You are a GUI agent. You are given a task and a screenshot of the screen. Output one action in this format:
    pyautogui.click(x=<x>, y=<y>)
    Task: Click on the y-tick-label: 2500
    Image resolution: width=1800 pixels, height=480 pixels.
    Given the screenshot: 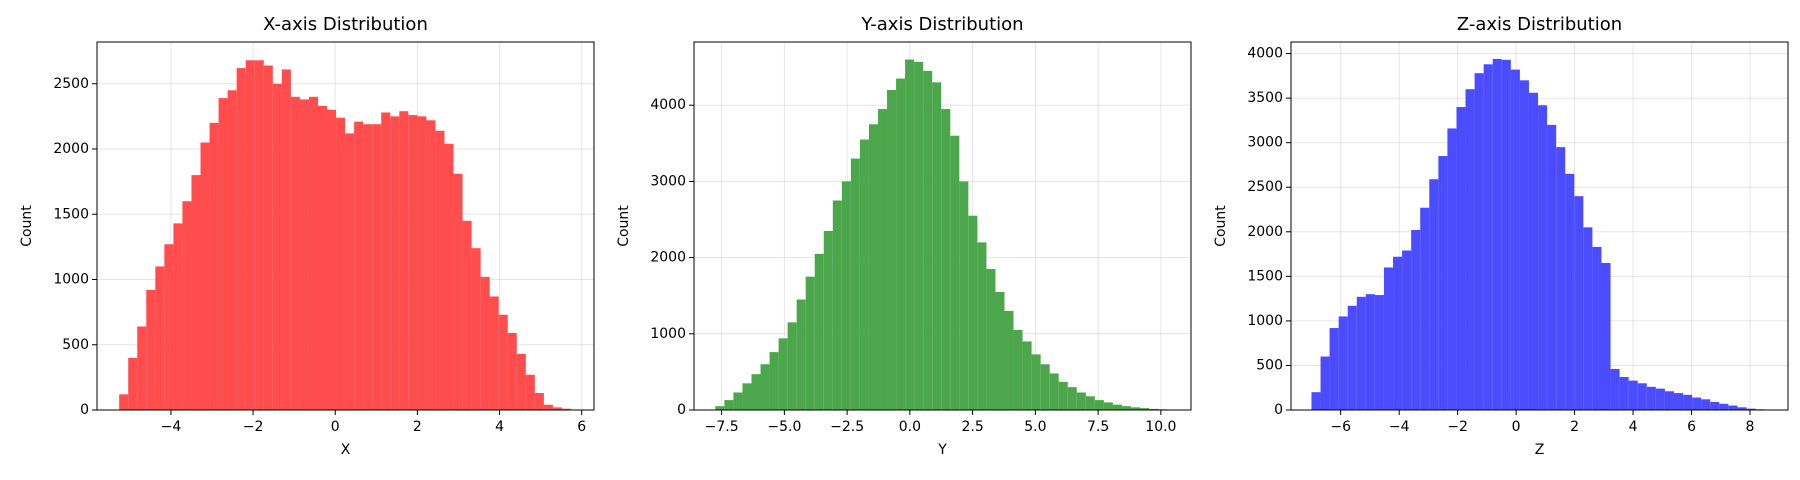 What is the action you would take?
    pyautogui.click(x=1265, y=187)
    